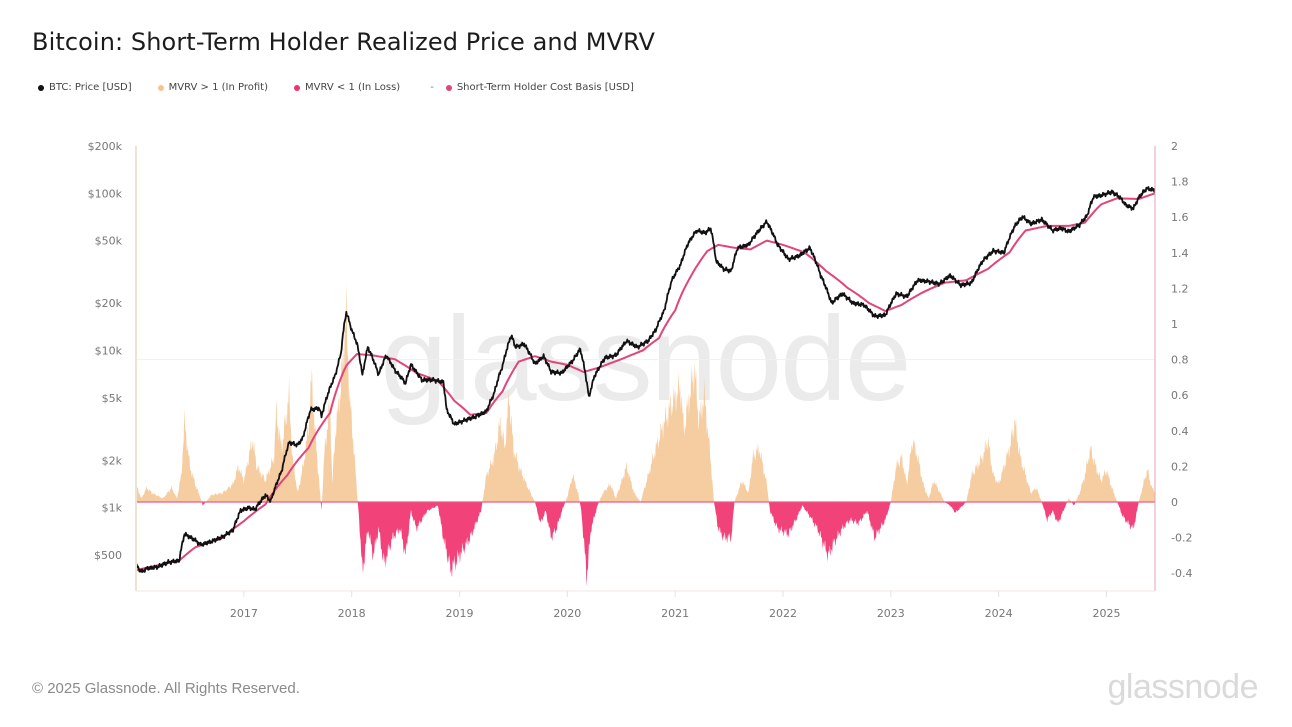 The height and width of the screenshot is (727, 1292). Describe the element at coordinates (999, 613) in the screenshot. I see `x-tick-label: 2024` at that location.